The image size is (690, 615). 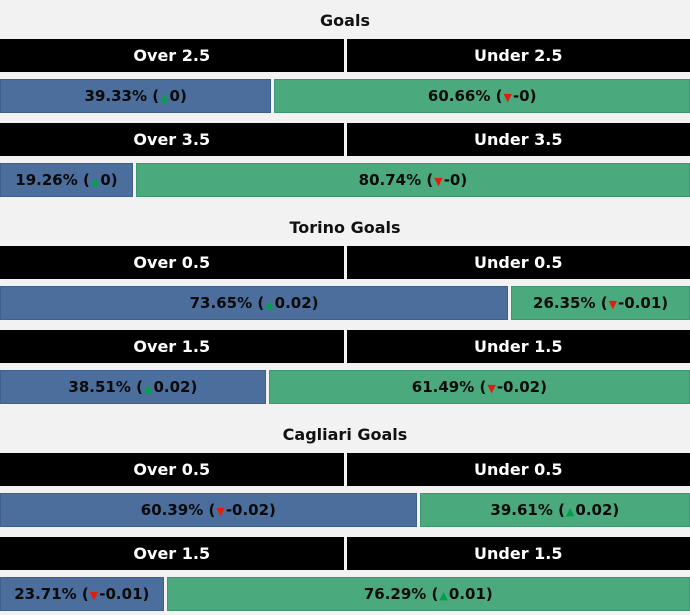 I want to click on under-percentage-bar: 26.35% (▼ -0.01), so click(x=600, y=303).